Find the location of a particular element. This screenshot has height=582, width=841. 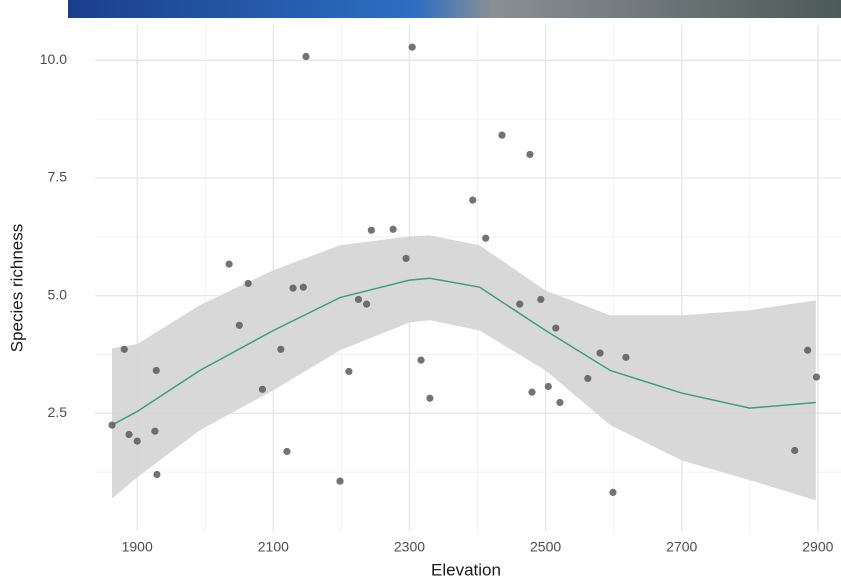

y-tick-label: 7.5 is located at coordinates (58, 177).